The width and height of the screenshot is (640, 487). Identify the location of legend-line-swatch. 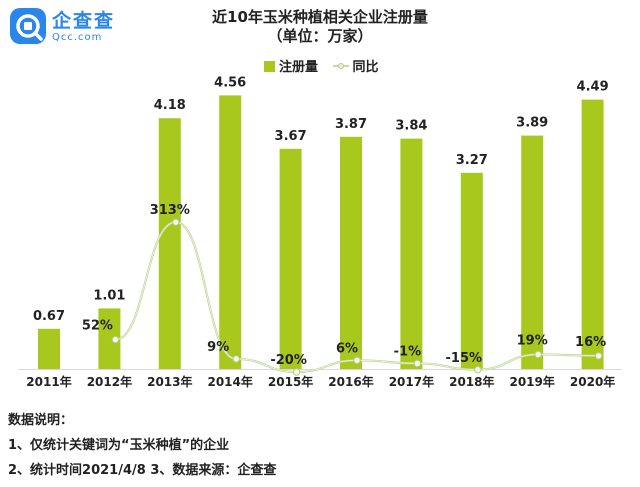
(340, 66).